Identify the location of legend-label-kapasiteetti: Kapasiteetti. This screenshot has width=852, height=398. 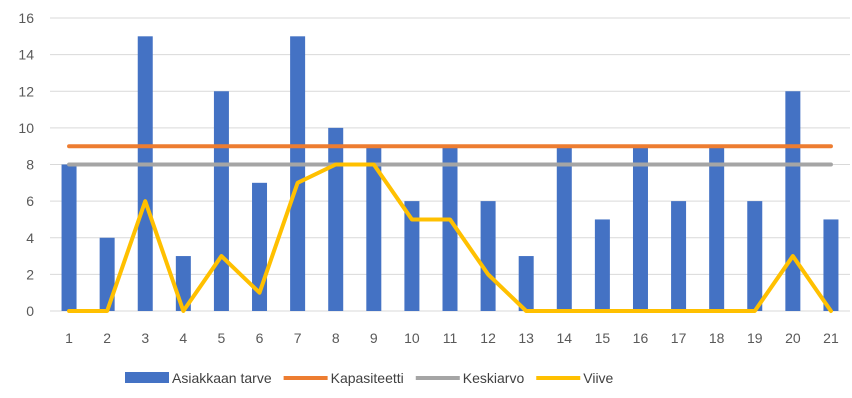
(367, 378).